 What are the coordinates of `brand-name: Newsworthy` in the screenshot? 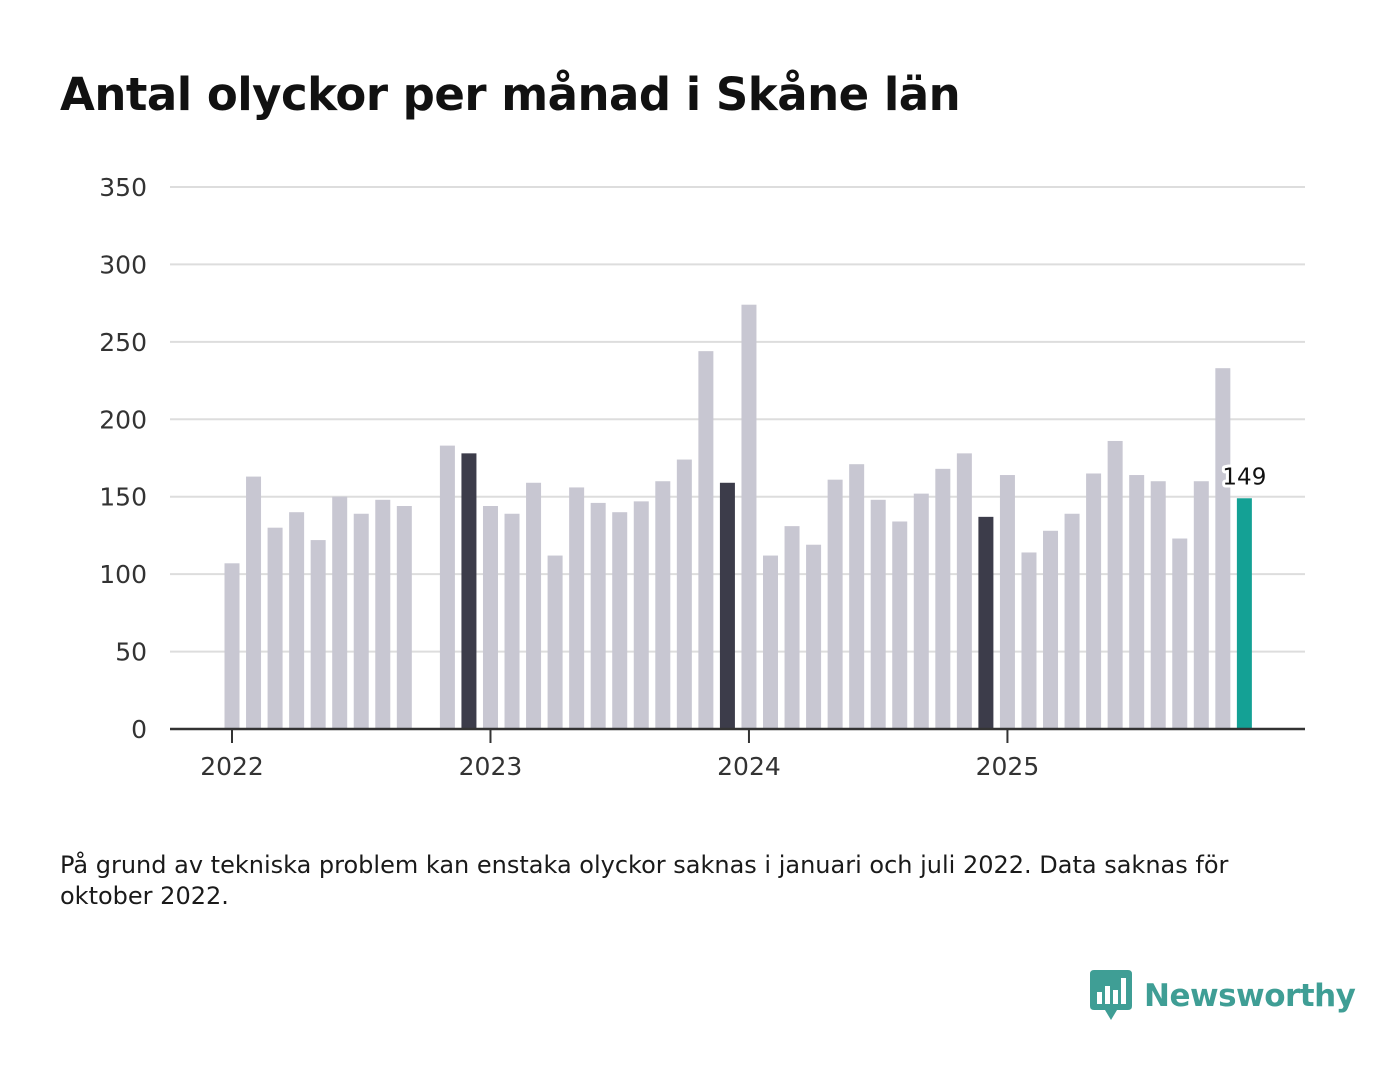 It's located at (1250, 996).